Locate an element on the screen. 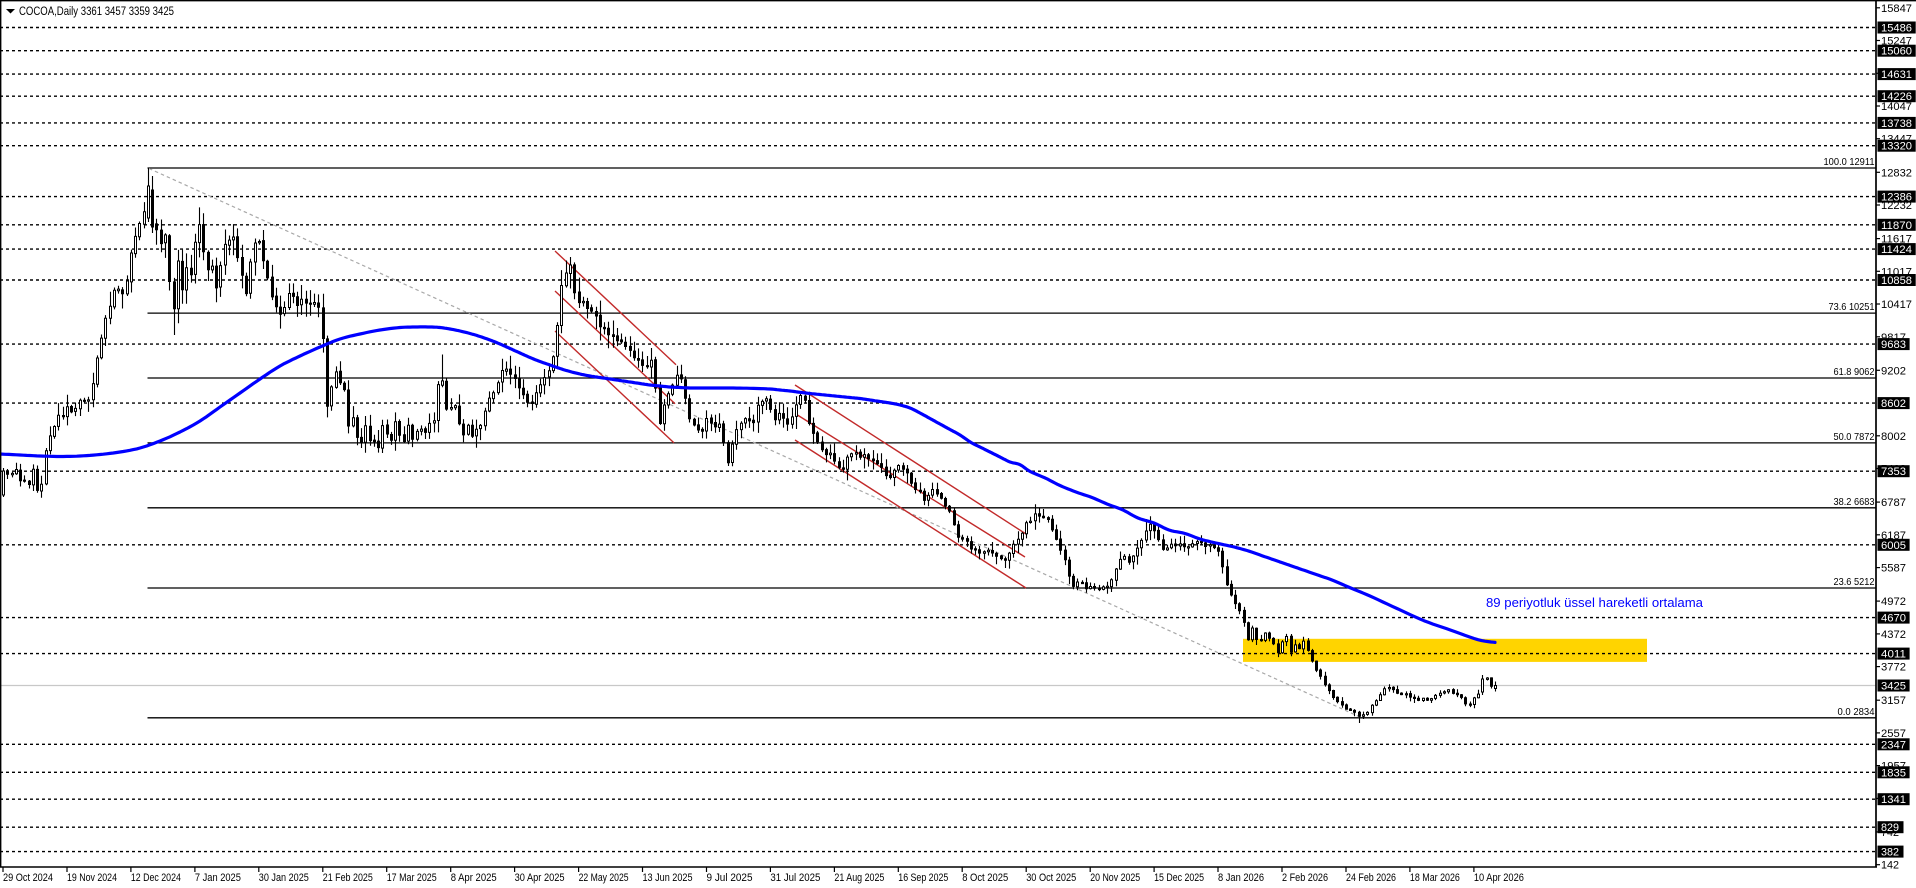  svg-text: 15 Dec 2025 is located at coordinates (1179, 878).